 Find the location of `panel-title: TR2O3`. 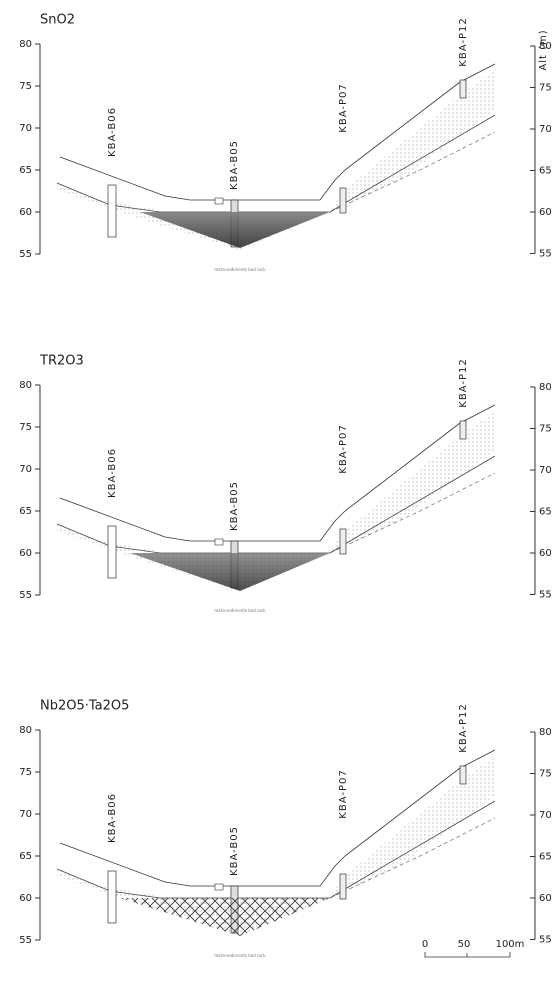

panel-title: TR2O3 is located at coordinates (61, 361).